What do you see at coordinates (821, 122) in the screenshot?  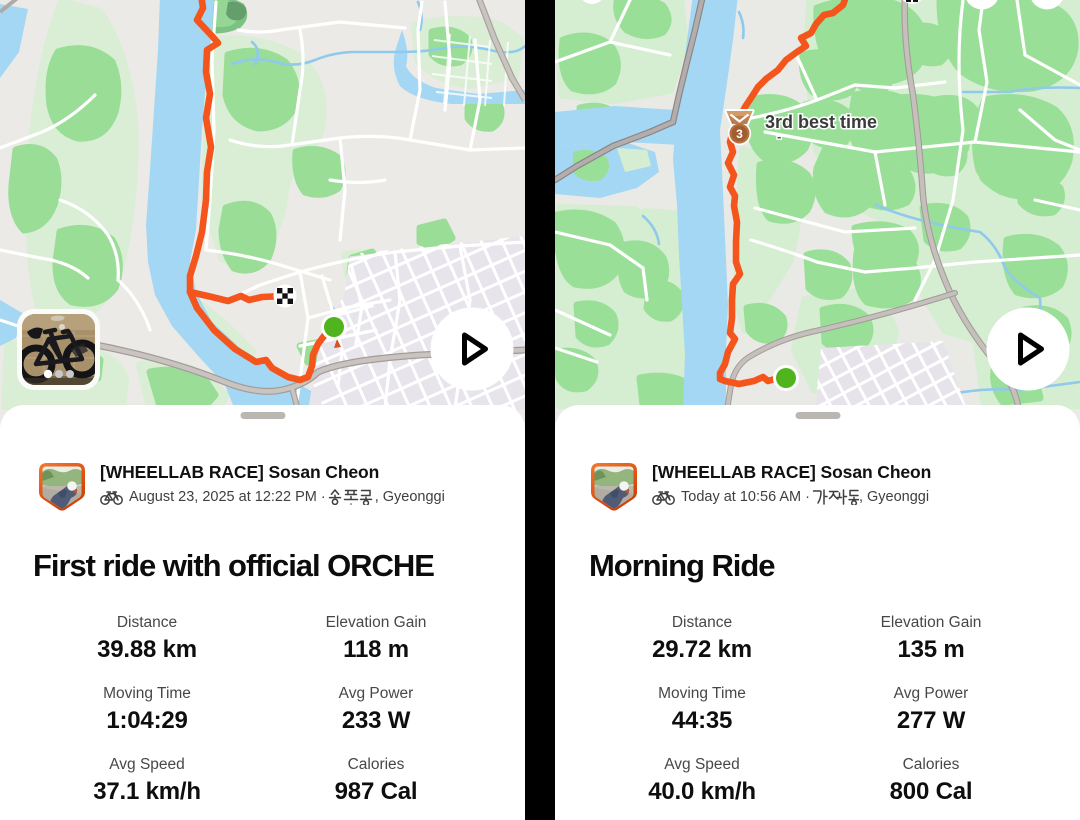 I see `svg-text: 3rd best time` at bounding box center [821, 122].